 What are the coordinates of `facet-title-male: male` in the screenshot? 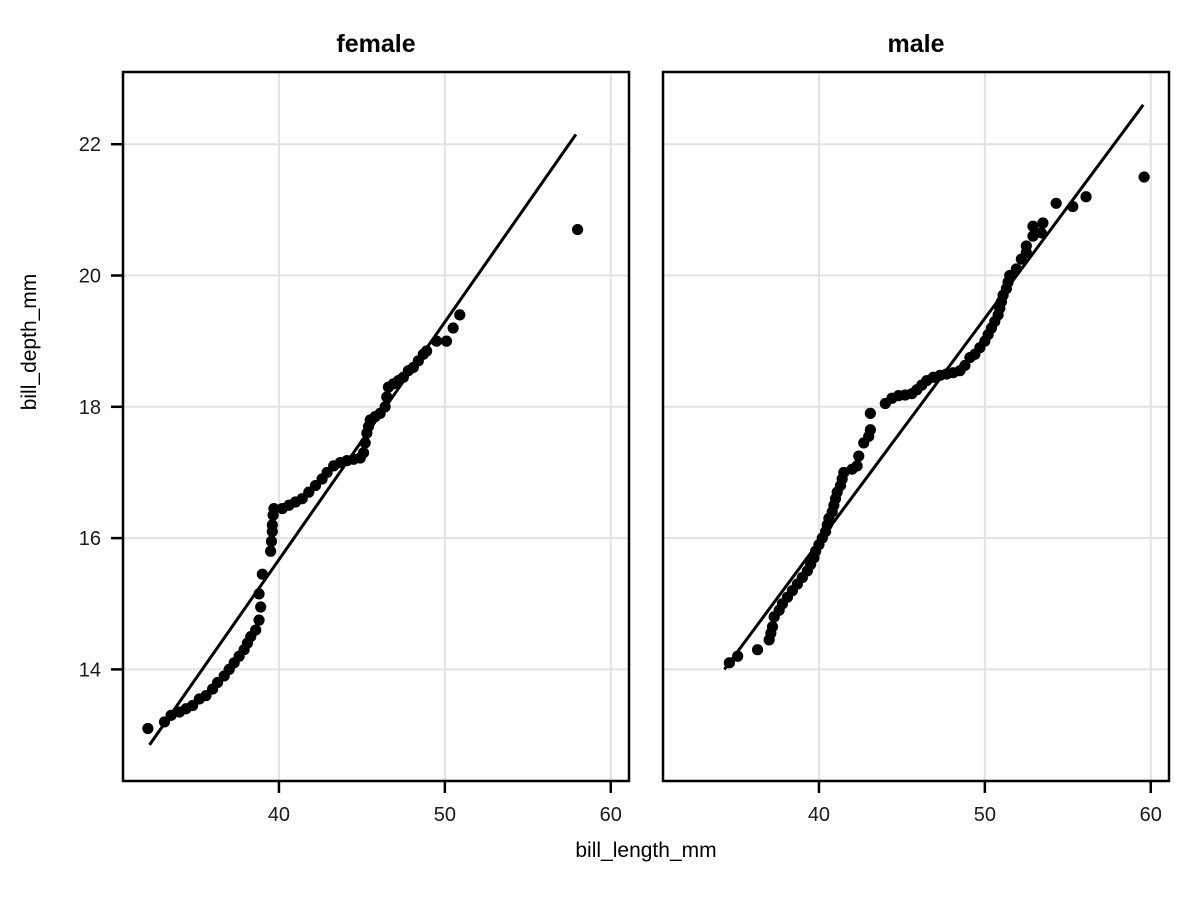 It's located at (916, 44).